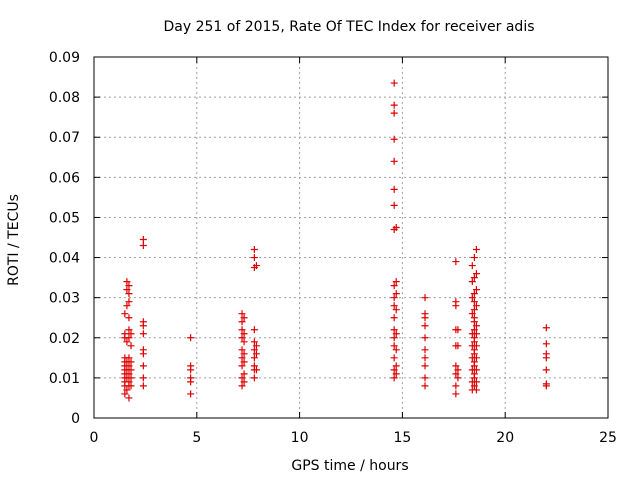 The image size is (640, 480). What do you see at coordinates (300, 438) in the screenshot?
I see `x-tick-label: 10` at bounding box center [300, 438].